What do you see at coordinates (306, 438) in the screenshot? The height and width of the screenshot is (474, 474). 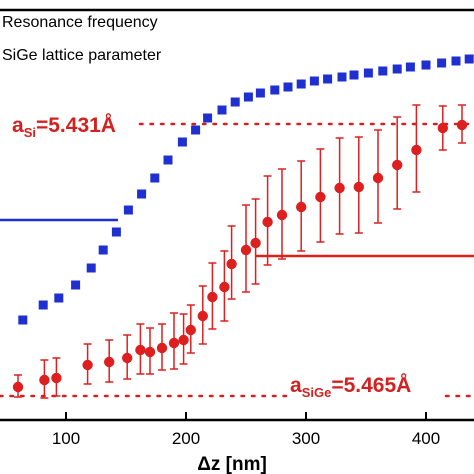 I see `x-tick-label-300: 300` at bounding box center [306, 438].